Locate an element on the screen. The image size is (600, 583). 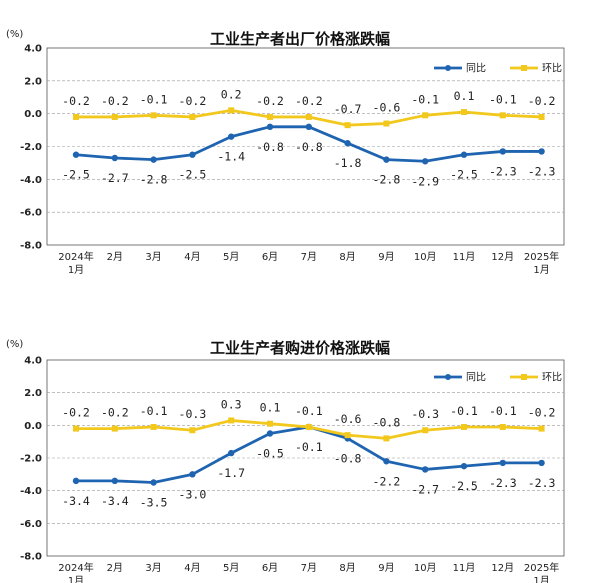
x-tick-label: 12月 is located at coordinates (502, 257).